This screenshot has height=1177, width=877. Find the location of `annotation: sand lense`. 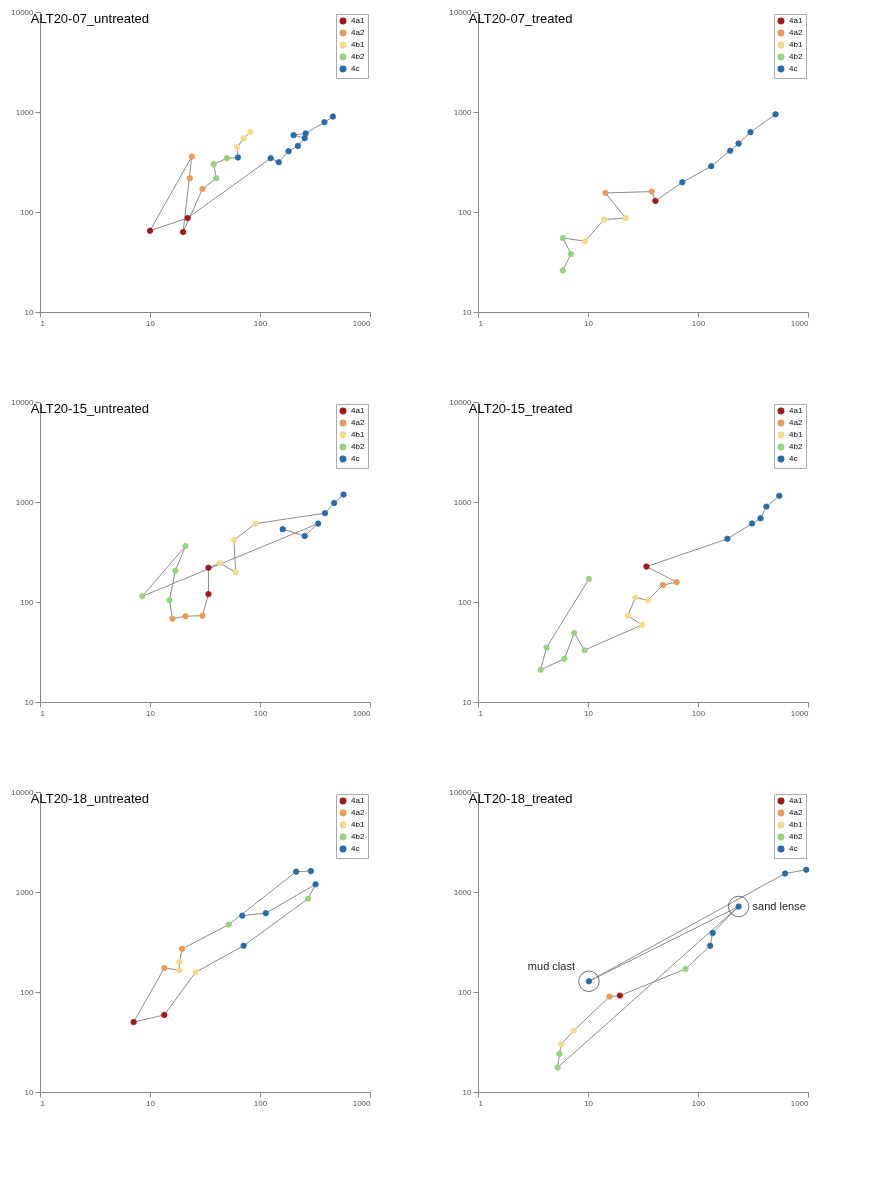

annotation: sand lense is located at coordinates (779, 905).